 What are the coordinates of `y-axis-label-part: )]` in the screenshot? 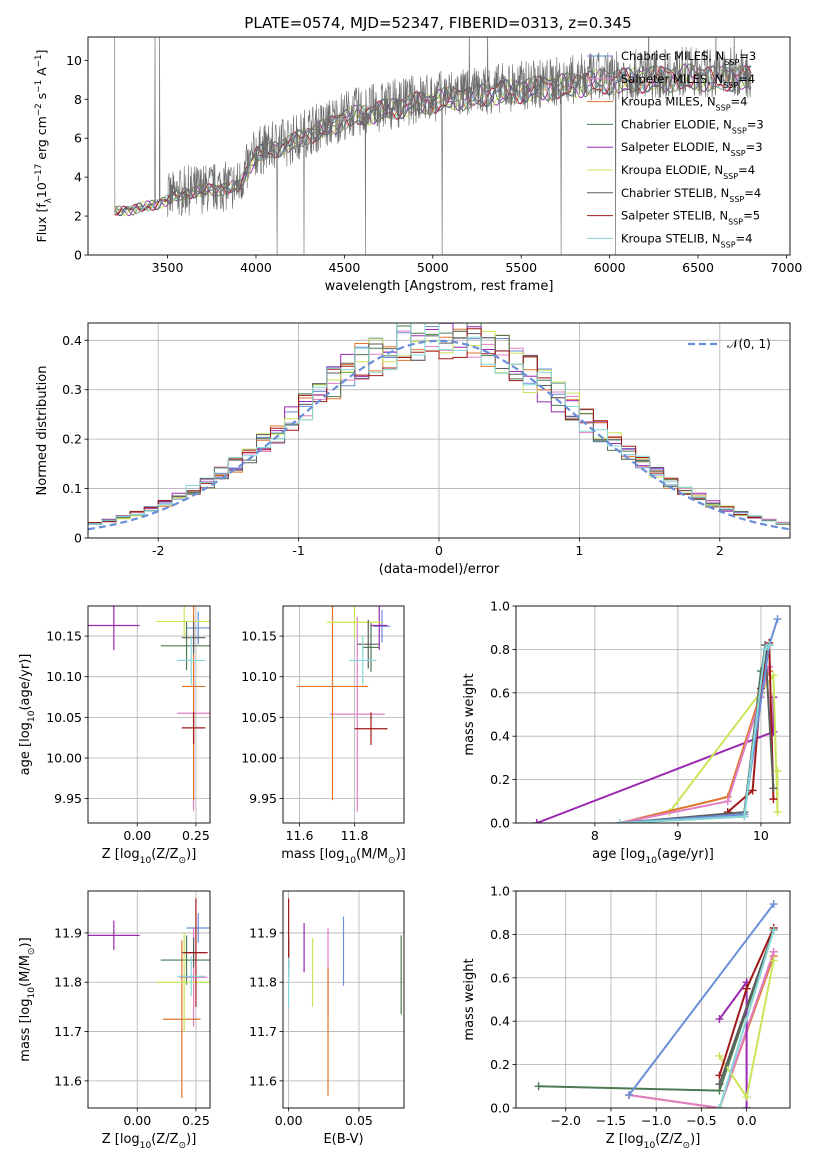 It's located at (25, 942).